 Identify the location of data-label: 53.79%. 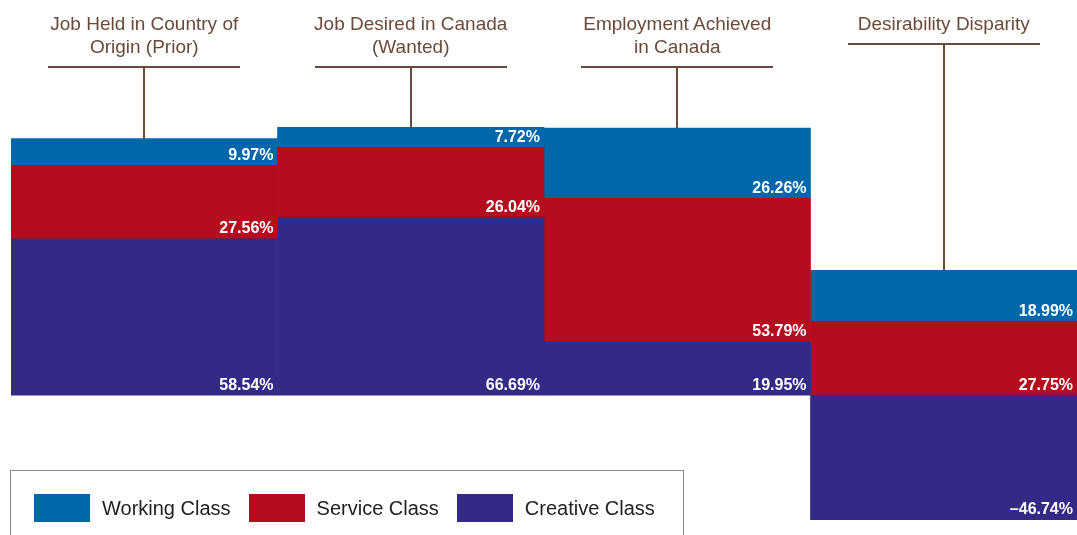
(779, 331).